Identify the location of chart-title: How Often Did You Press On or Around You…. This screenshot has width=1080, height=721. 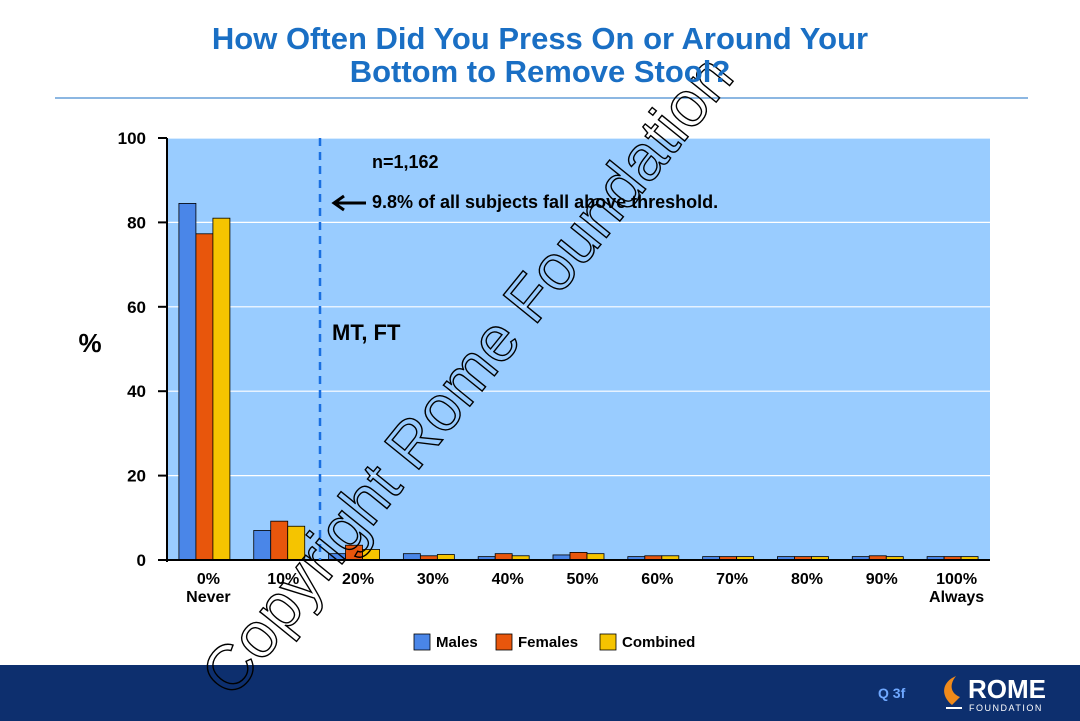
(540, 55).